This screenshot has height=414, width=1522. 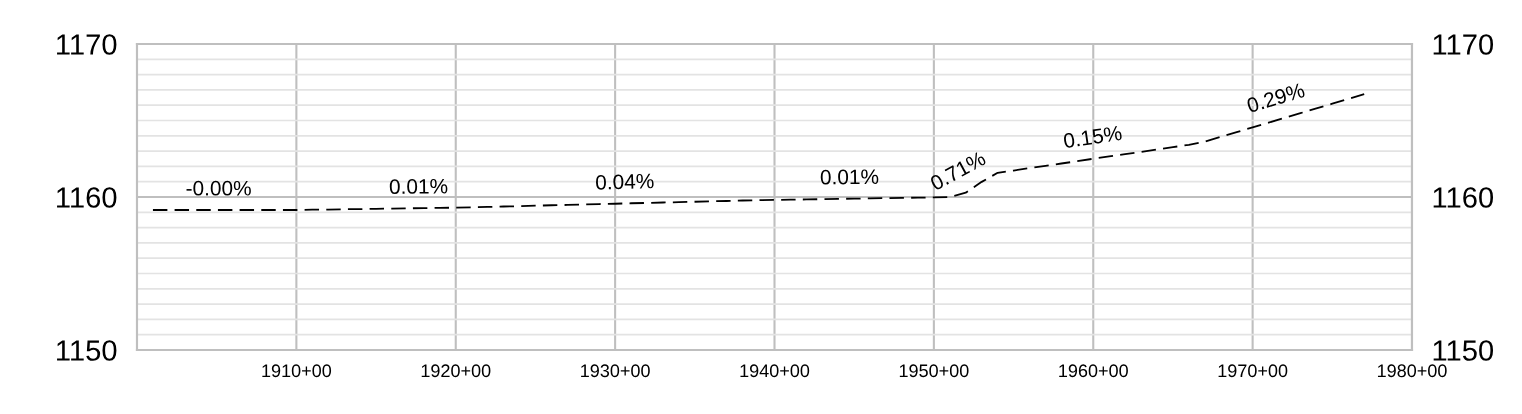 What do you see at coordinates (1412, 371) in the screenshot?
I see `x-tick-label: 1980+00` at bounding box center [1412, 371].